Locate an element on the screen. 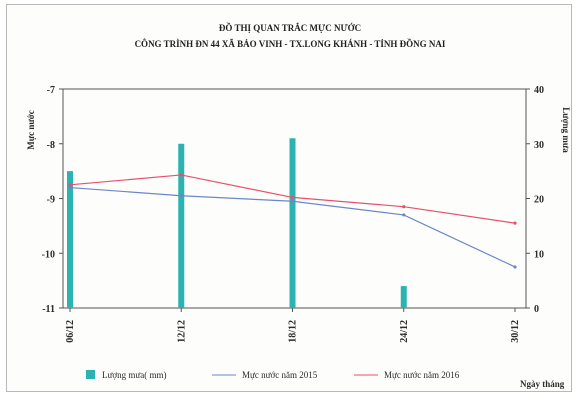 The image size is (581, 398). x-tick-label: 30/12 is located at coordinates (515, 331).